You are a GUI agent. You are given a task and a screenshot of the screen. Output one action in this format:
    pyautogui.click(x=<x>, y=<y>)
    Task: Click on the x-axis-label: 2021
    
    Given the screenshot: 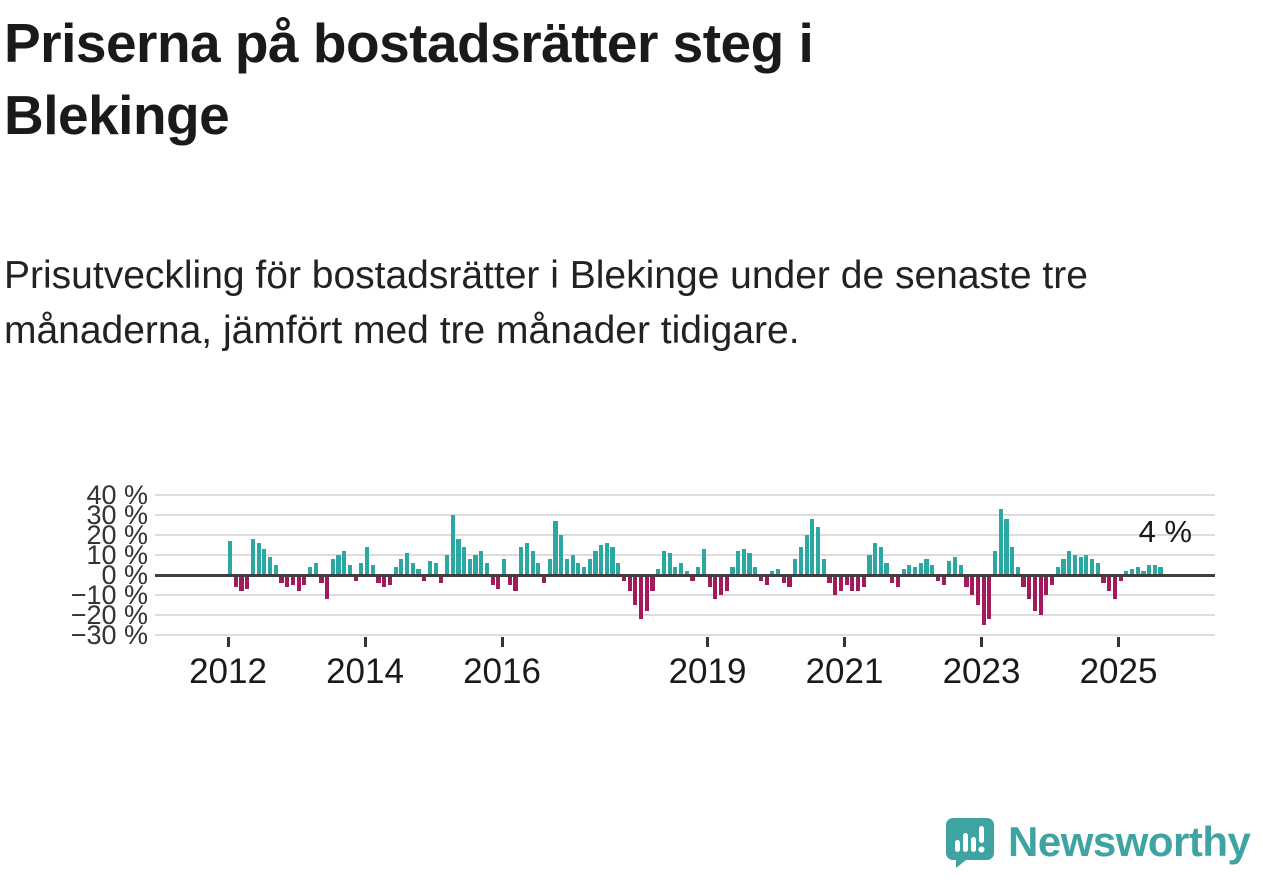 What is the action you would take?
    pyautogui.click(x=844, y=671)
    